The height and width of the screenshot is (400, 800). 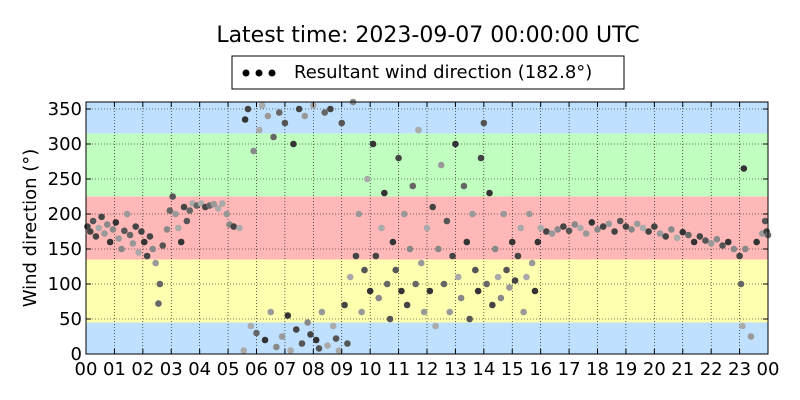 What do you see at coordinates (142, 369) in the screenshot?
I see `x-tick-label: 02` at bounding box center [142, 369].